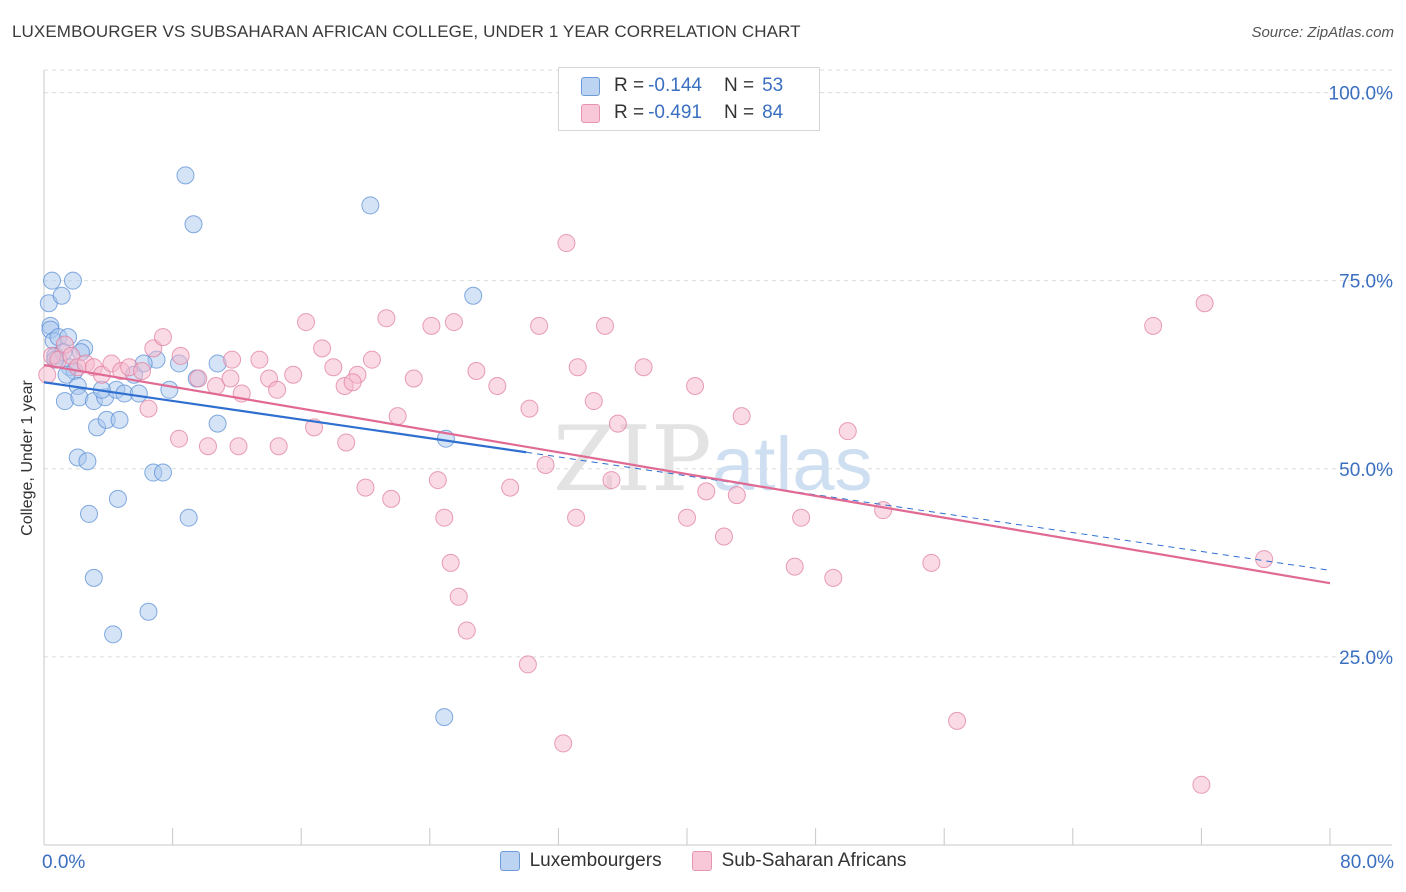  I want to click on legend-row-luxembourgers: R = -0.144 N = 53, so click(682, 86).